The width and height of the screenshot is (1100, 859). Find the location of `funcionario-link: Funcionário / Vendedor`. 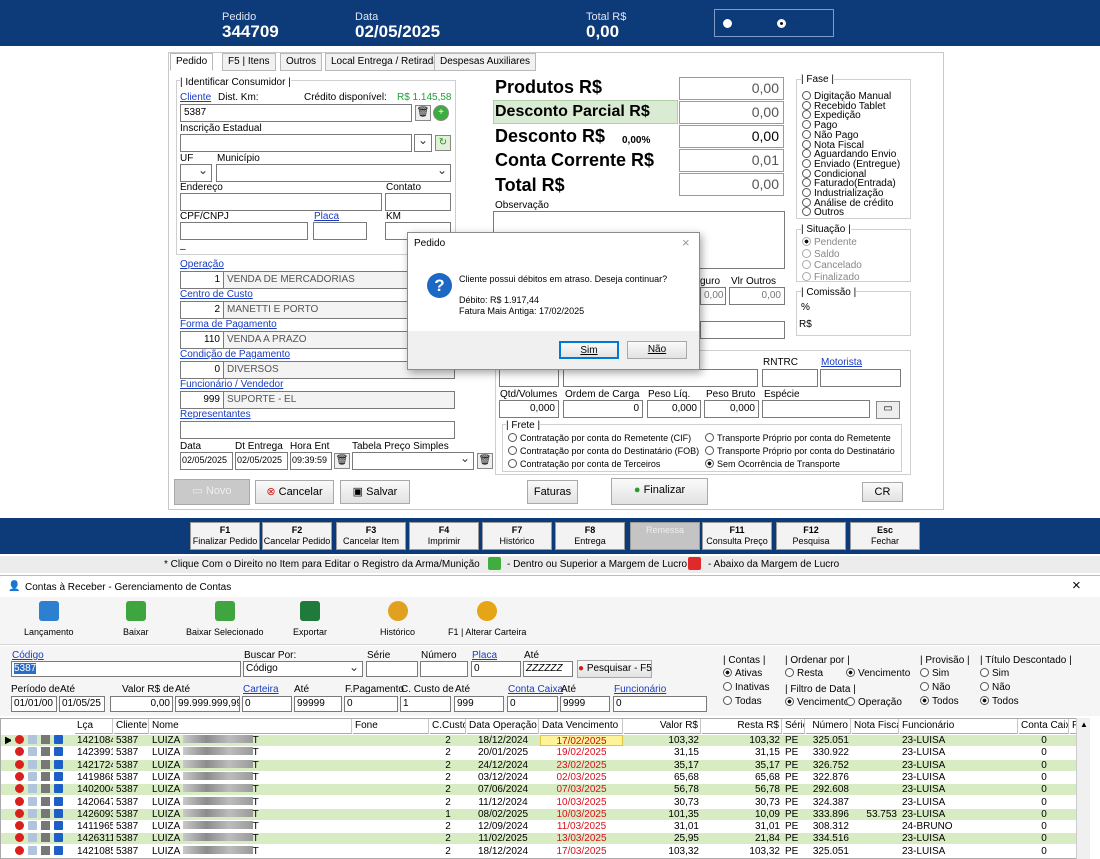

funcionario-link: Funcionário / Vendedor is located at coordinates (232, 384).